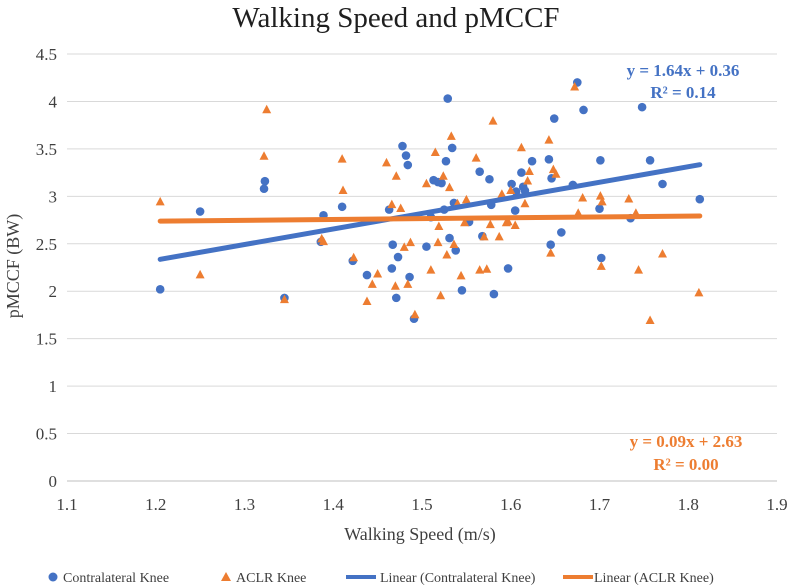  Describe the element at coordinates (395, 18) in the screenshot. I see `chart-title: Walking Speed and pMCCF` at that location.